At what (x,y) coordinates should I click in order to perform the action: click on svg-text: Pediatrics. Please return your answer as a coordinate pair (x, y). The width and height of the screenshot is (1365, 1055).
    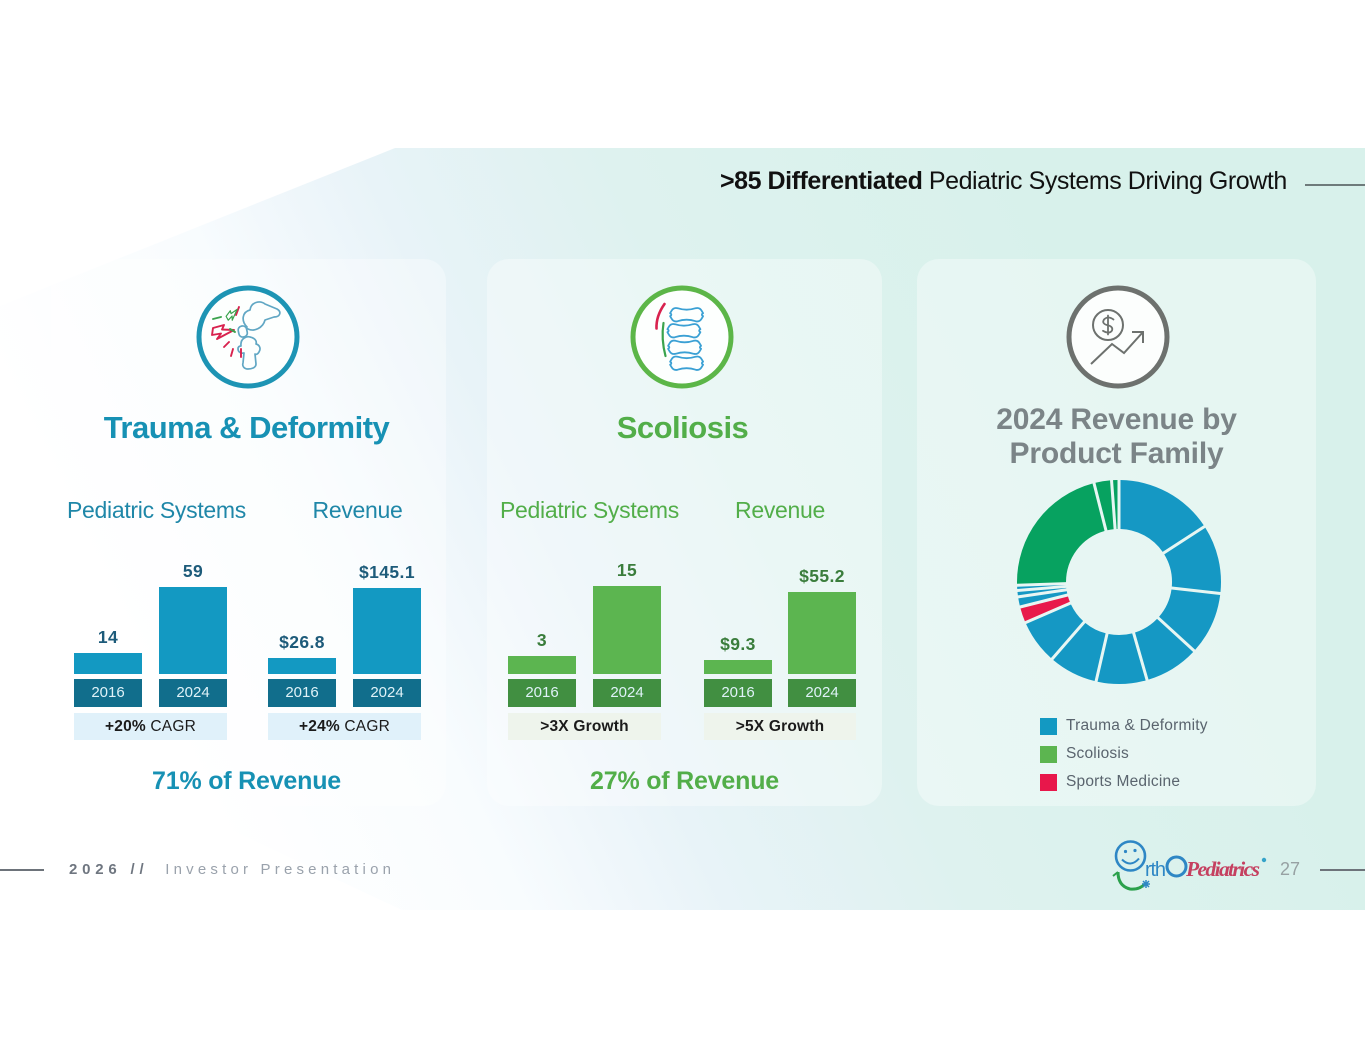
    Looking at the image, I should click on (1222, 869).